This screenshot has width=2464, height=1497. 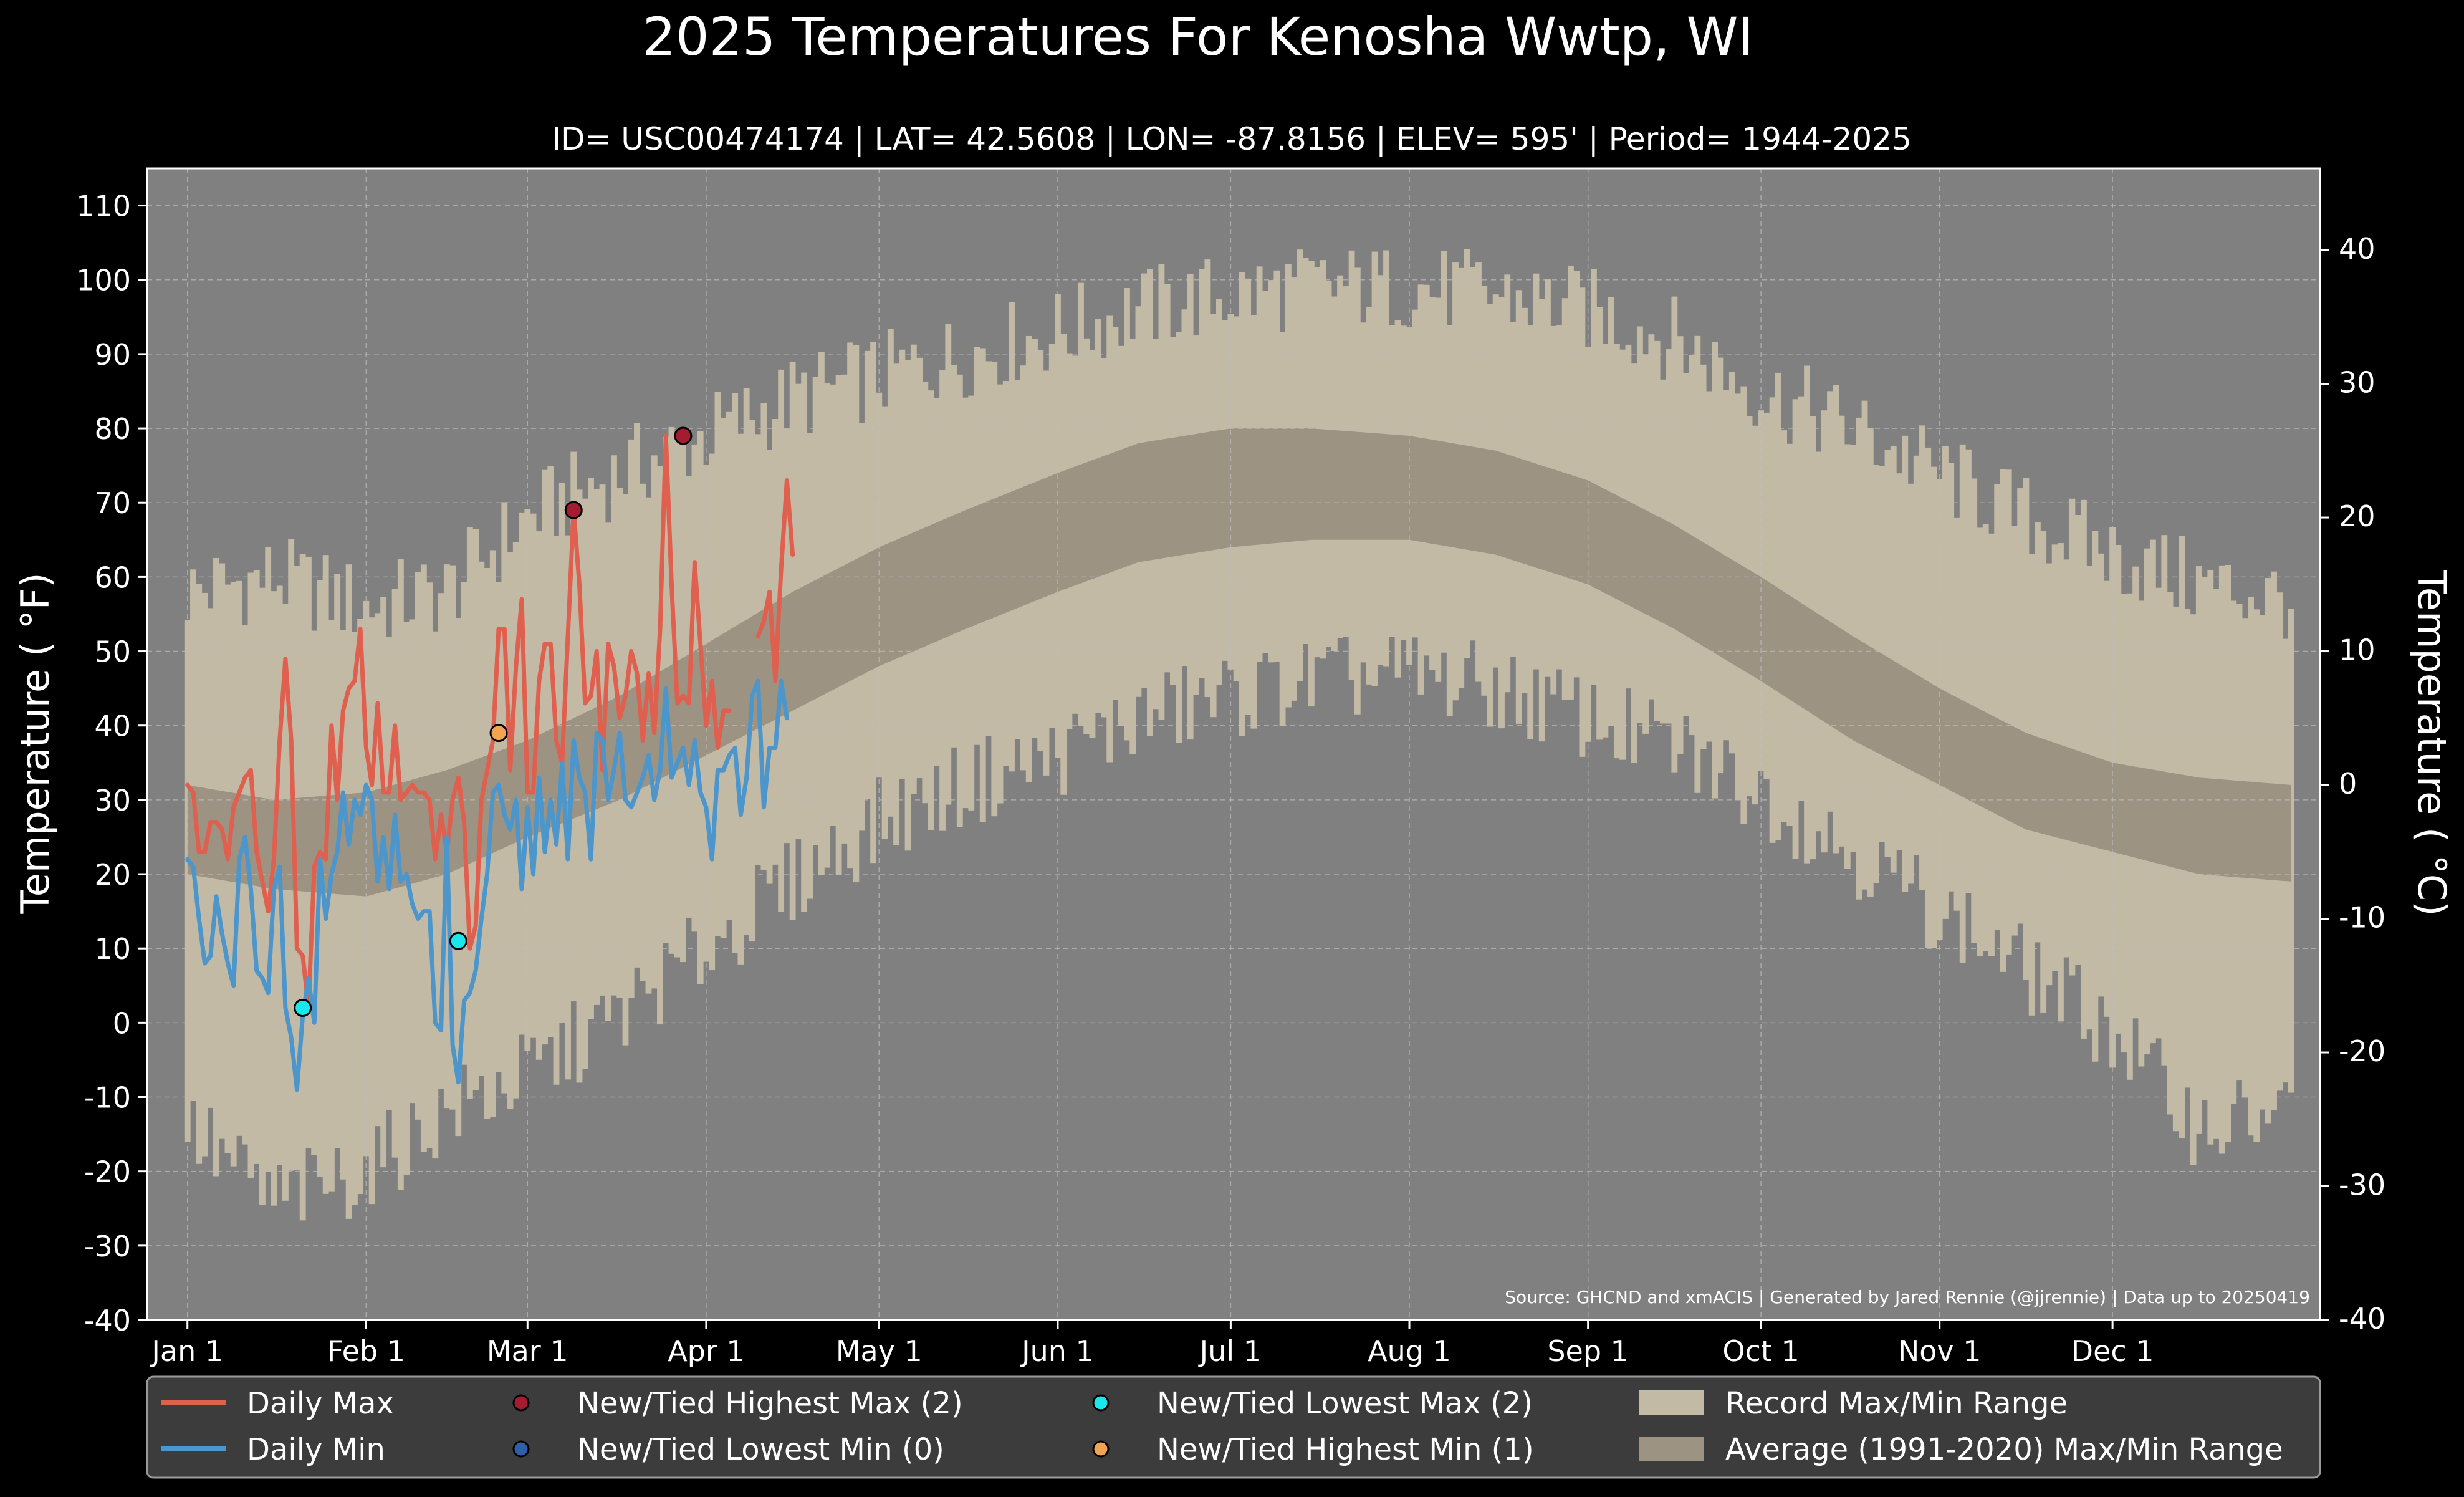 What do you see at coordinates (1057, 1351) in the screenshot?
I see `x-tick-label: Jun 1` at bounding box center [1057, 1351].